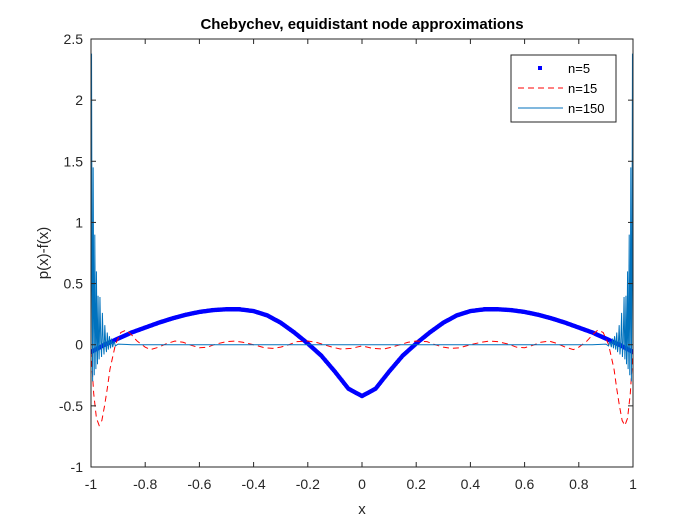 The height and width of the screenshot is (525, 700). What do you see at coordinates (145, 484) in the screenshot?
I see `x-tick-label: -0.8` at bounding box center [145, 484].